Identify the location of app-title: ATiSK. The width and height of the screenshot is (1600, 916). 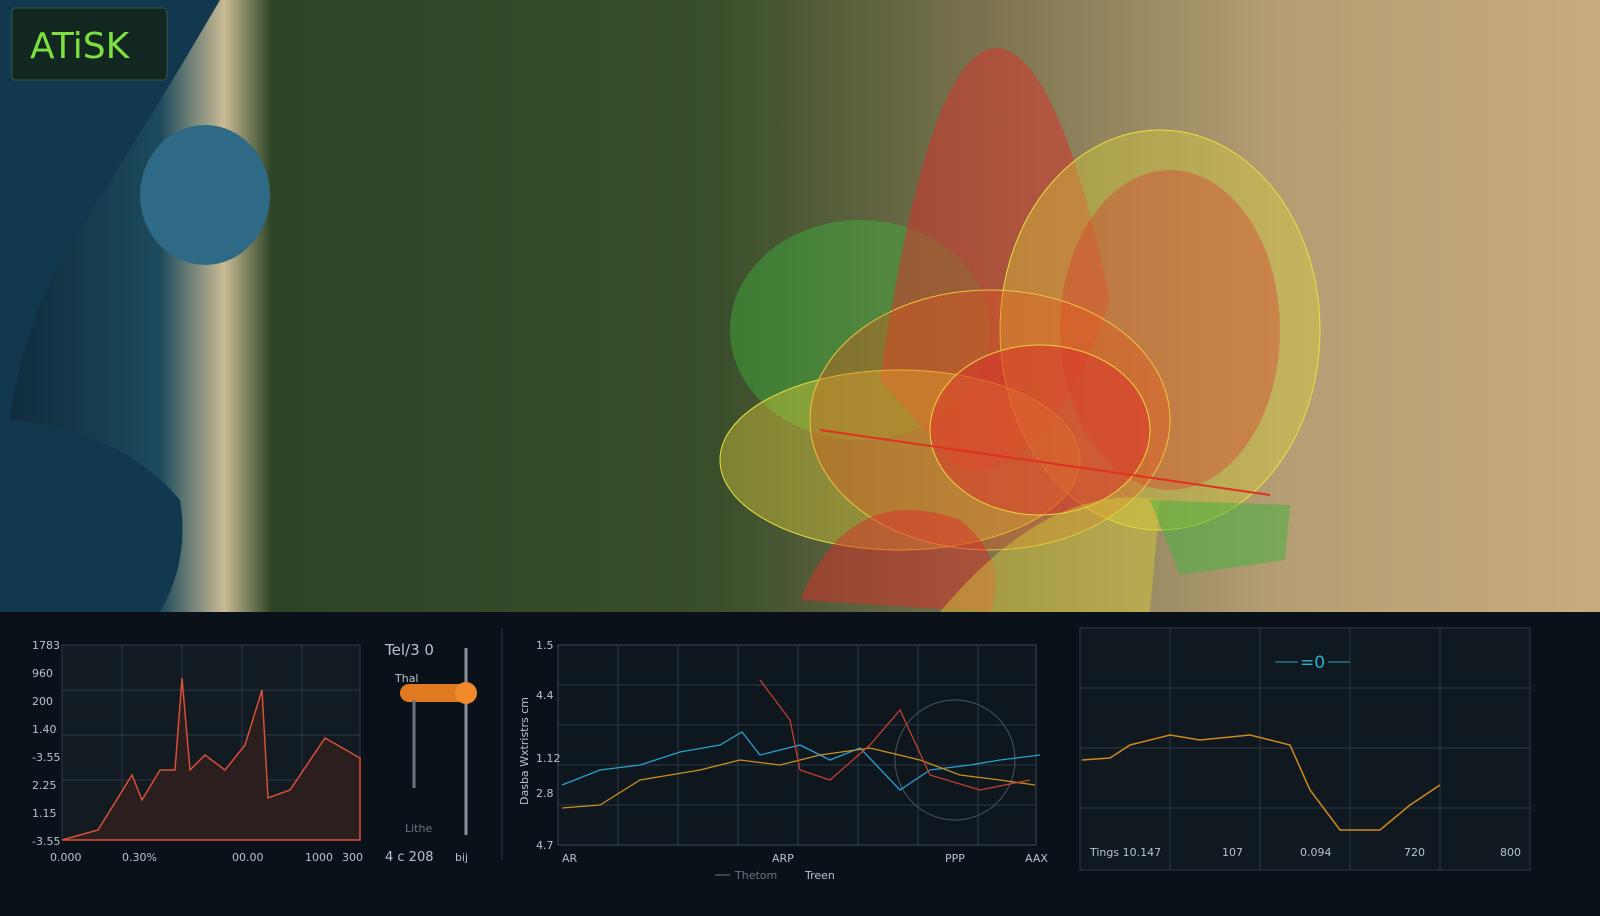
(80, 46).